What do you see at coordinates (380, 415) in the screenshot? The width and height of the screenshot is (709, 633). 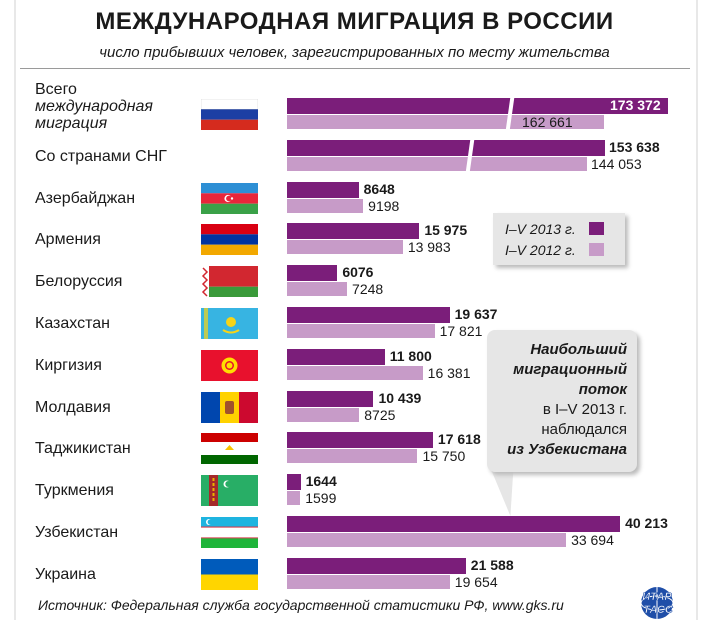 I see `value-2012: 8725` at bounding box center [380, 415].